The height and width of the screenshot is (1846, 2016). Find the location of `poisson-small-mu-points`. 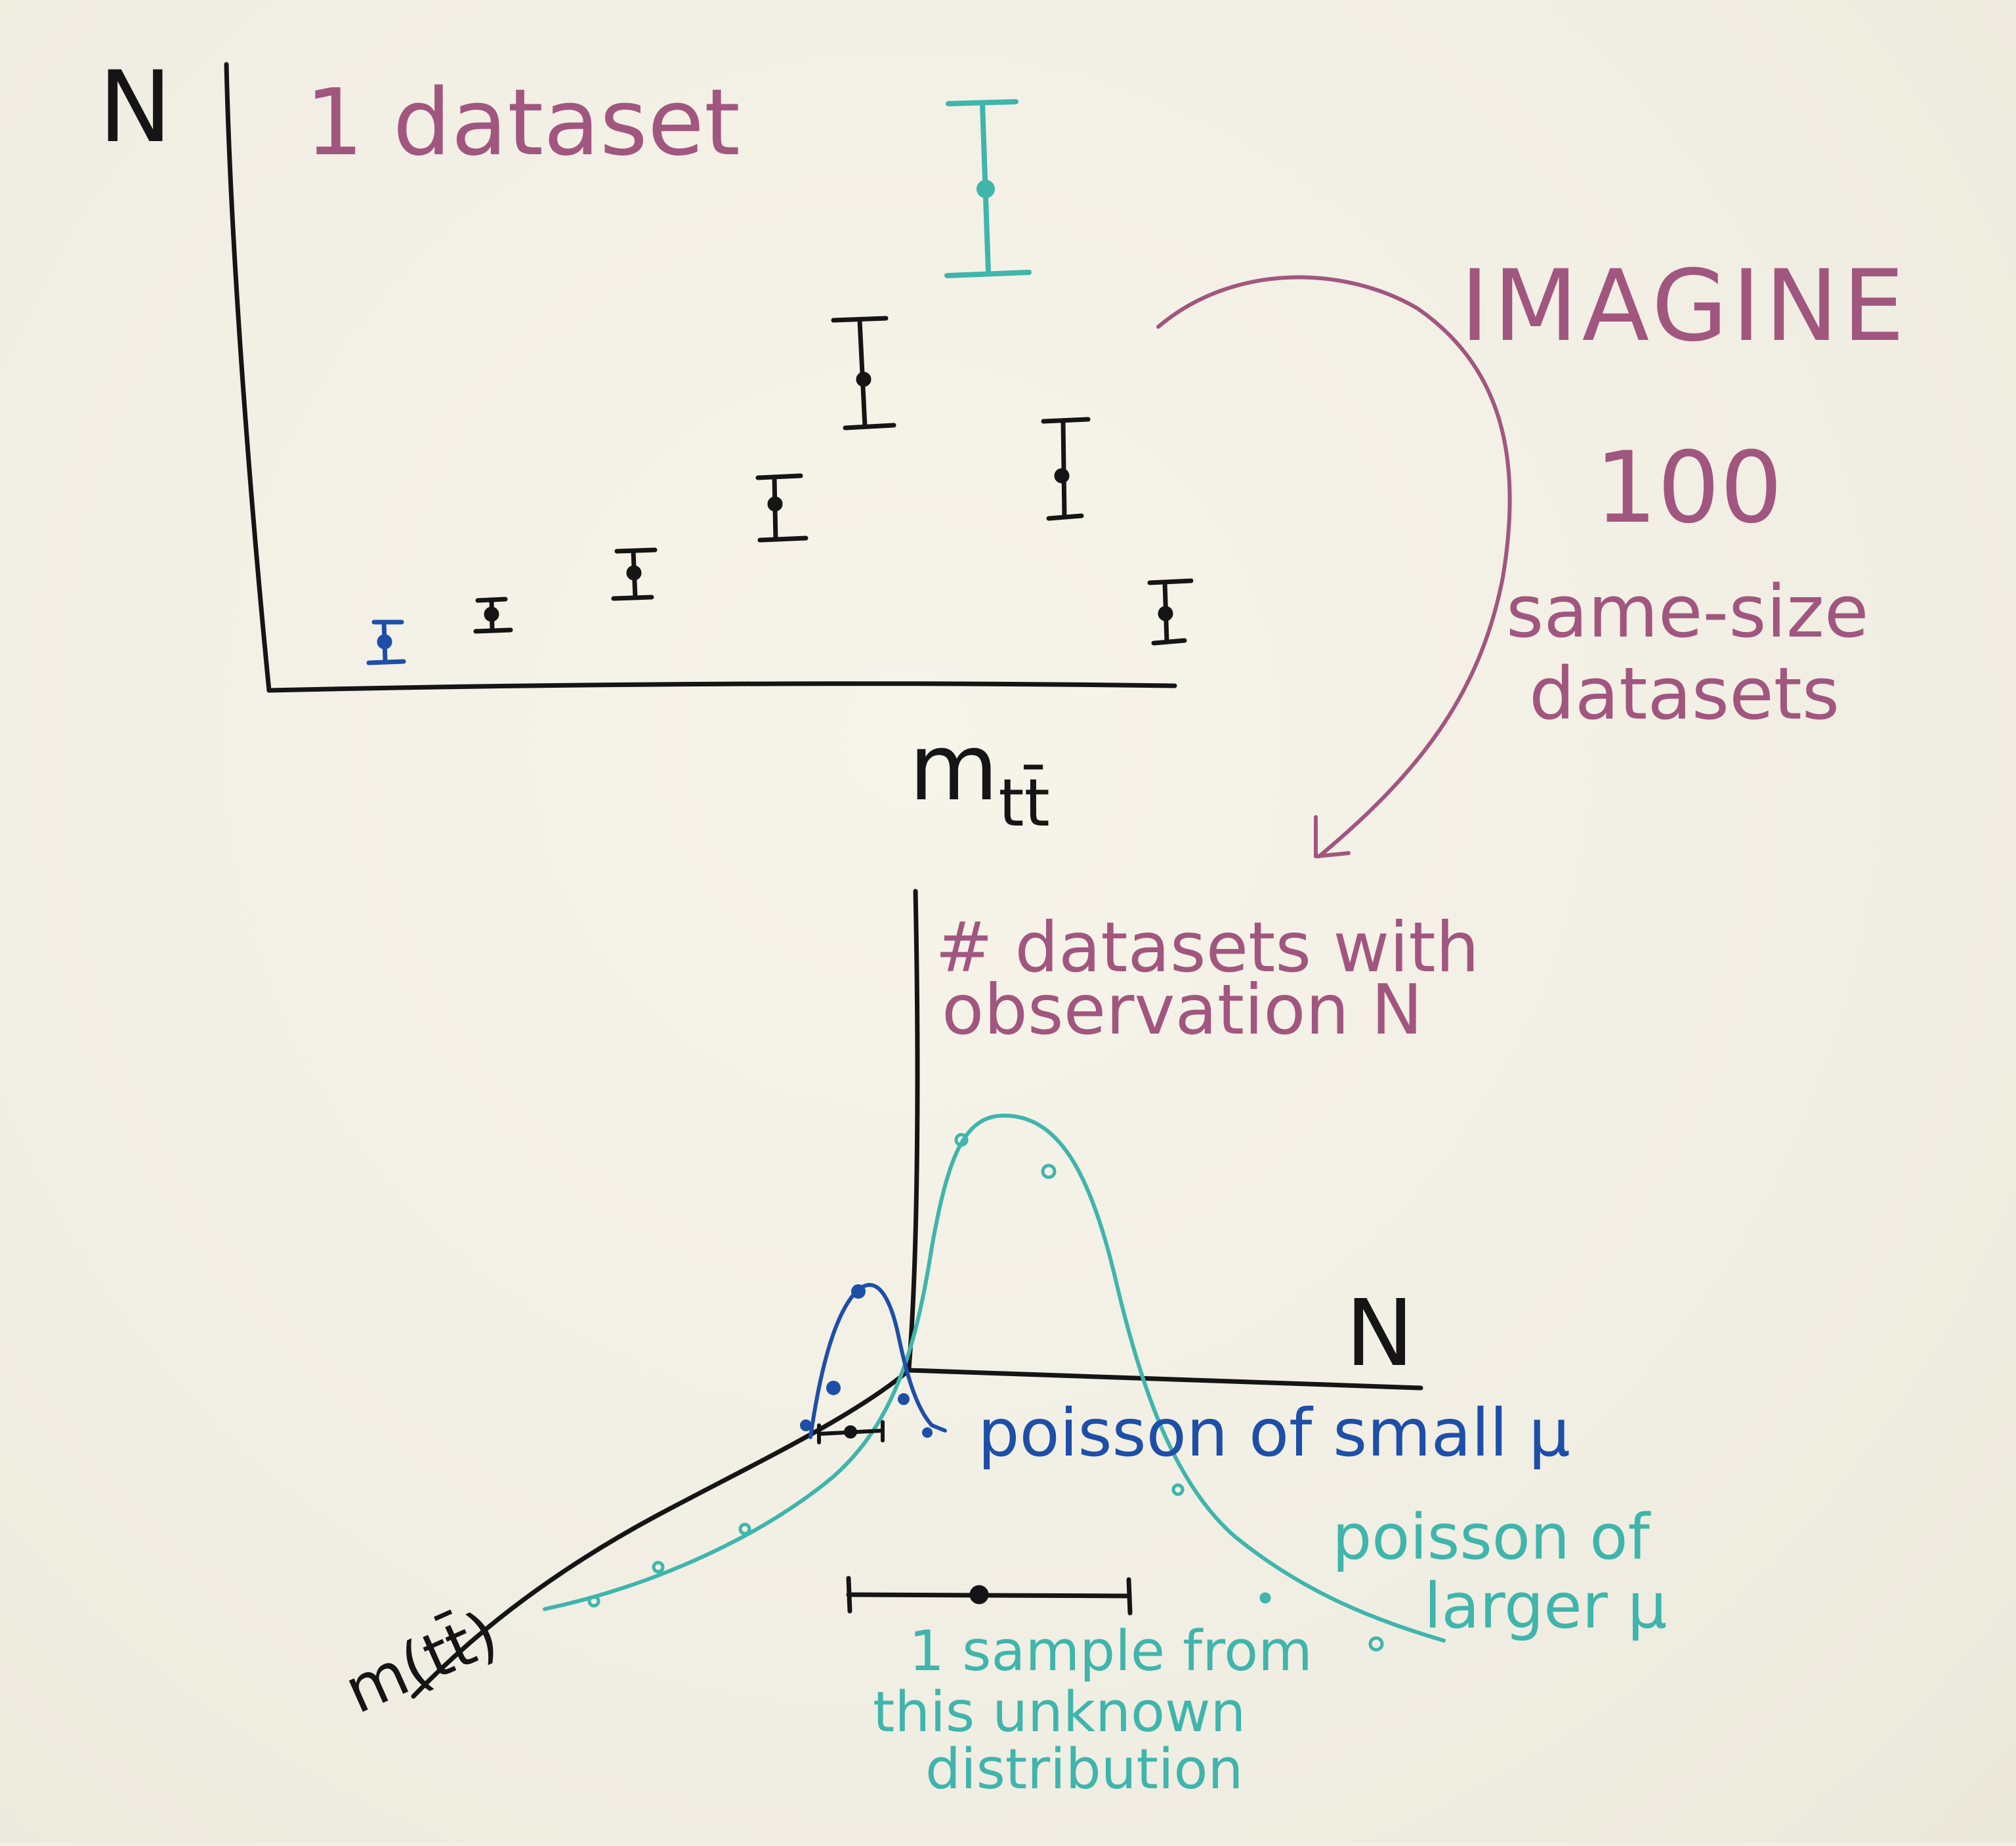

poisson-small-mu-points is located at coordinates (866, 1361).